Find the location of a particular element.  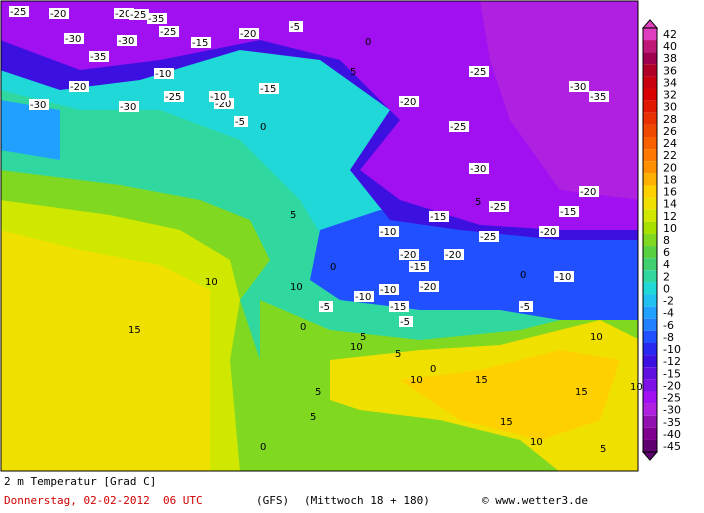

scale-label: -20 is located at coordinates (672, 385).